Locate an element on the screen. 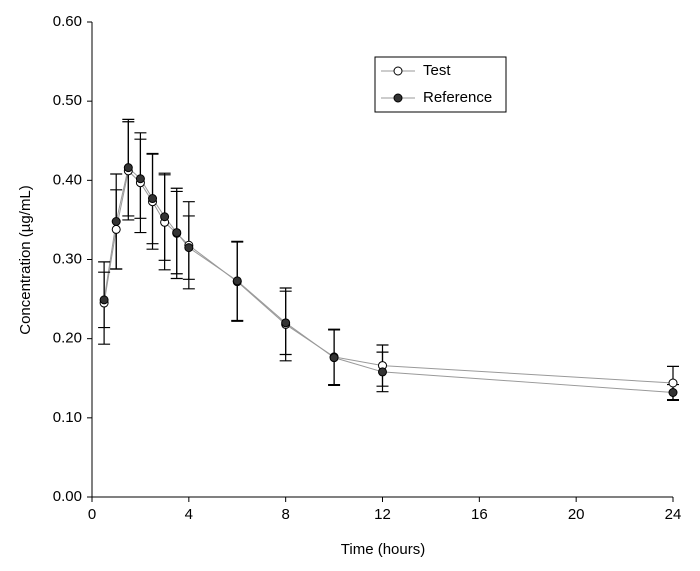 The height and width of the screenshot is (571, 700). x-tick-label: 24 is located at coordinates (673, 514).